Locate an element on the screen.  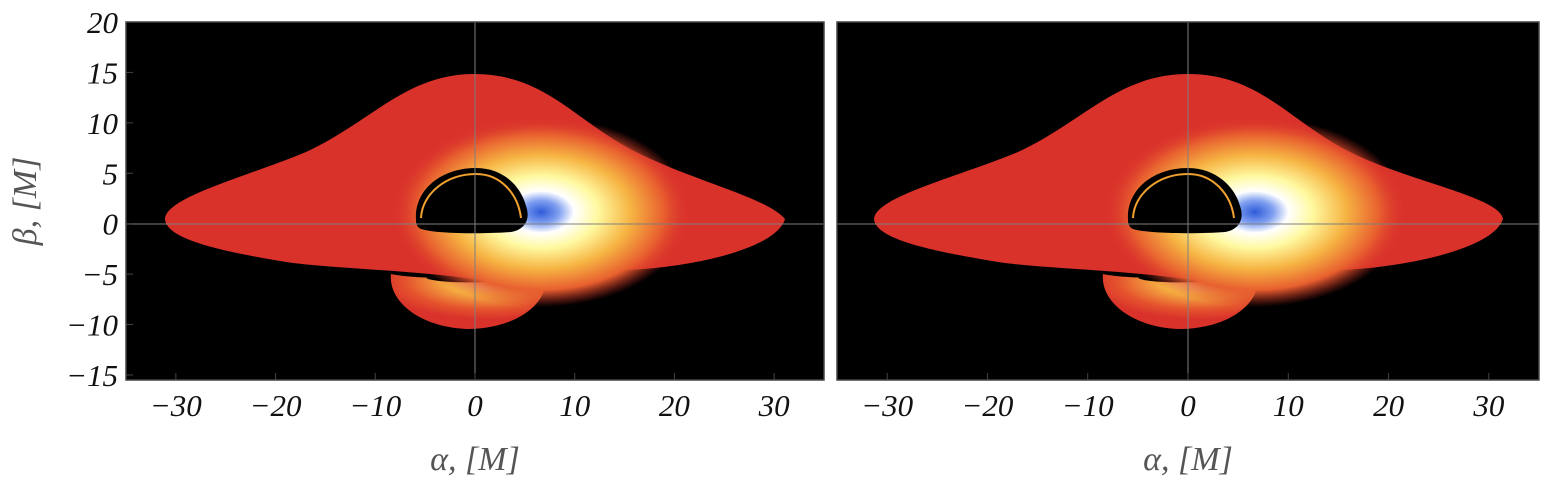
x-ticks-right: −30 −20 −10 0 10 20 30 is located at coordinates (1183, 398).